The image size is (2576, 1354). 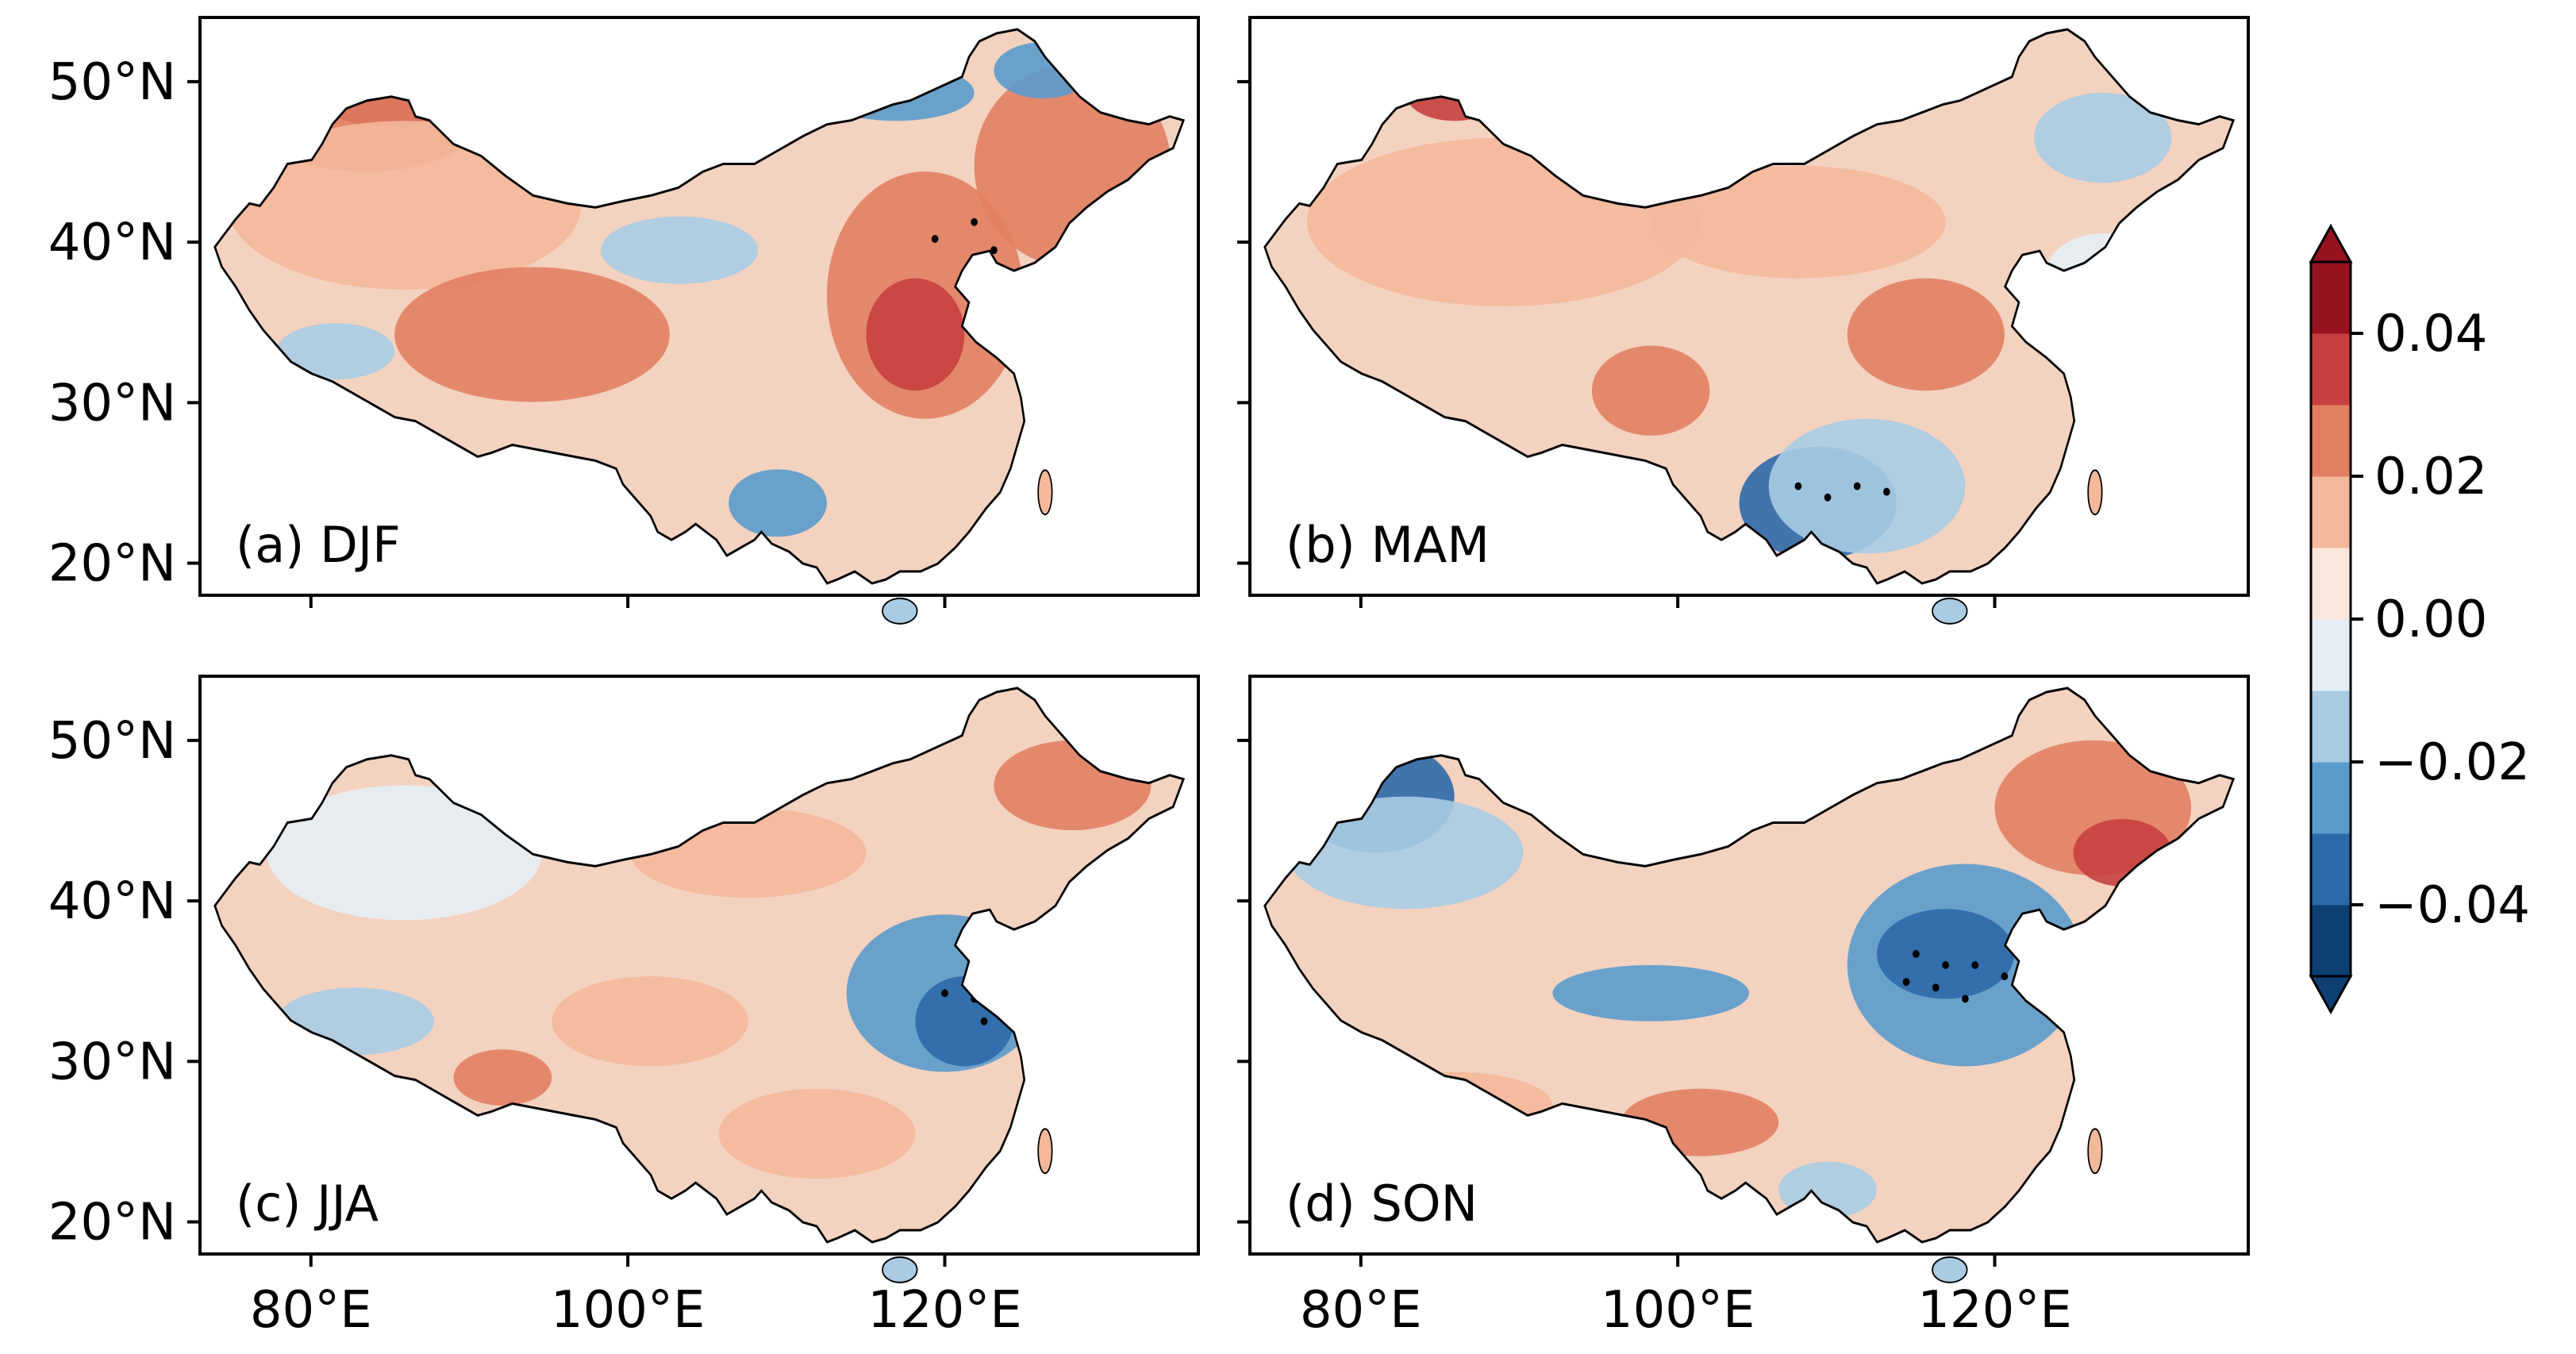 What do you see at coordinates (2452, 906) in the screenshot?
I see `colorbar-tick-label: −0.04` at bounding box center [2452, 906].